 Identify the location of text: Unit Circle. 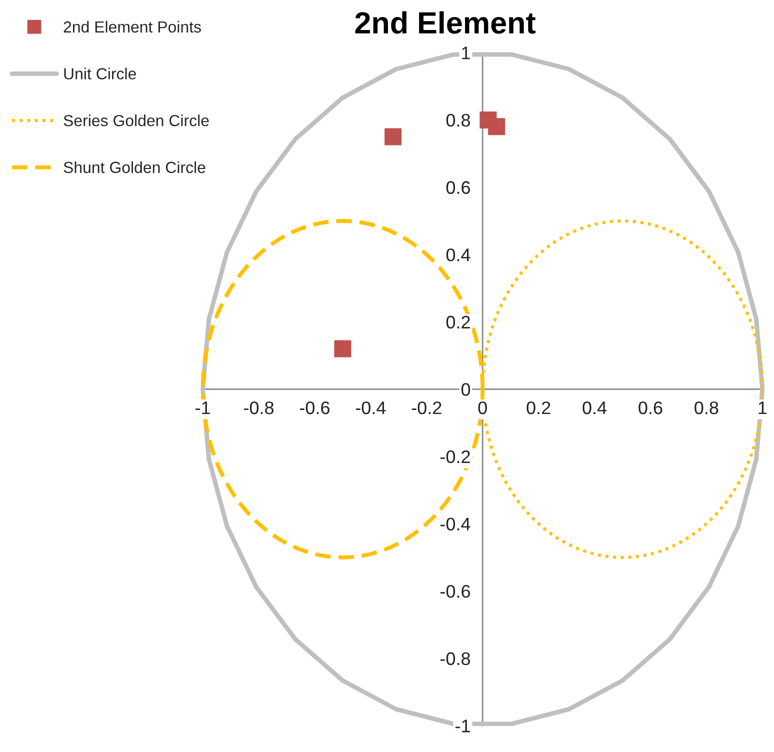
(100, 74).